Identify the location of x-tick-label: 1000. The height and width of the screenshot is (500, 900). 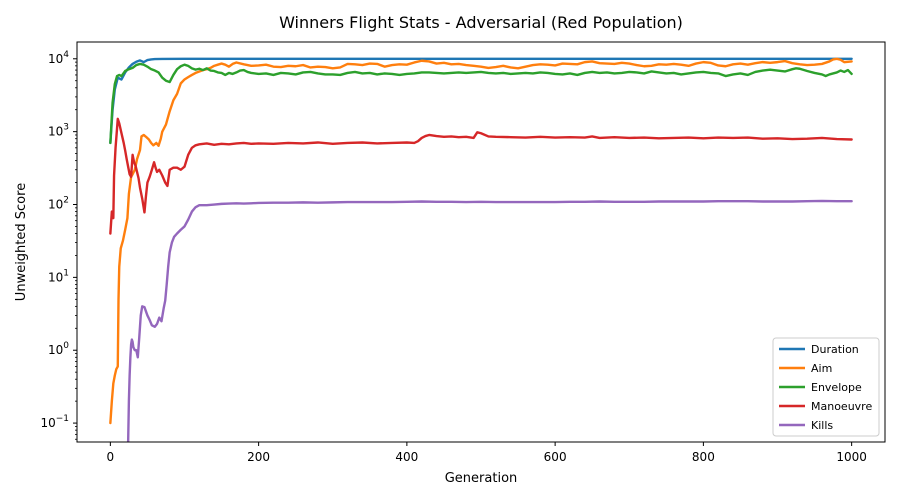
(851, 457).